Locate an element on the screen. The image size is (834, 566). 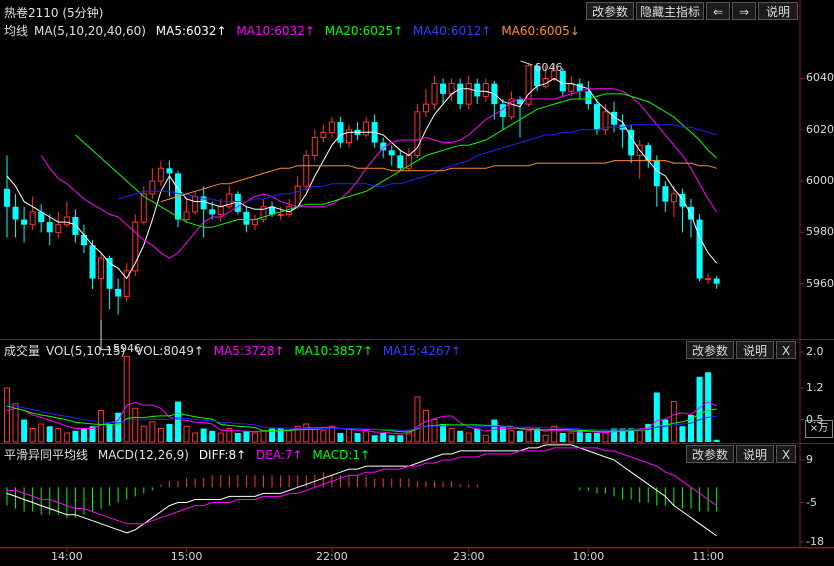
legend-ma60: MA60:6005↓ is located at coordinates (540, 31).